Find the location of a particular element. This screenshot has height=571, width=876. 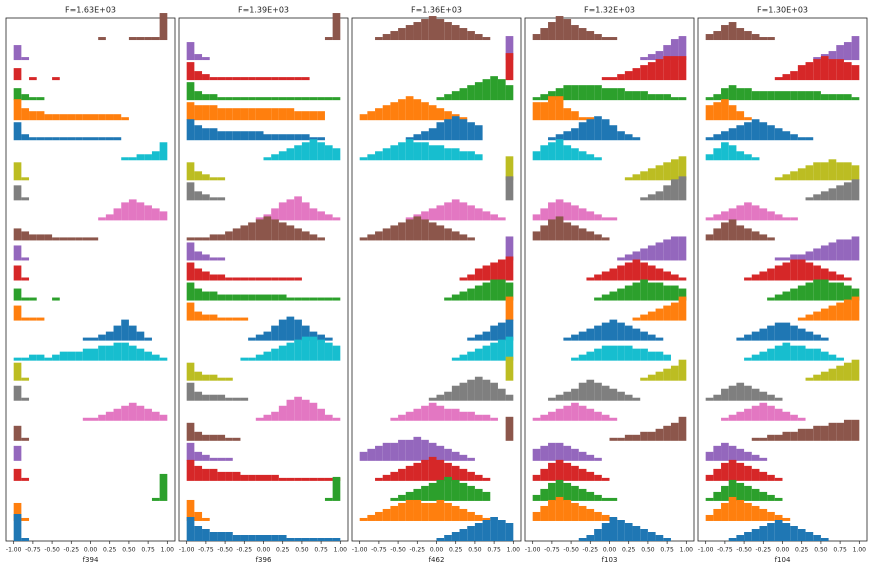

x-tick-label: 0.50 is located at coordinates (302, 550).